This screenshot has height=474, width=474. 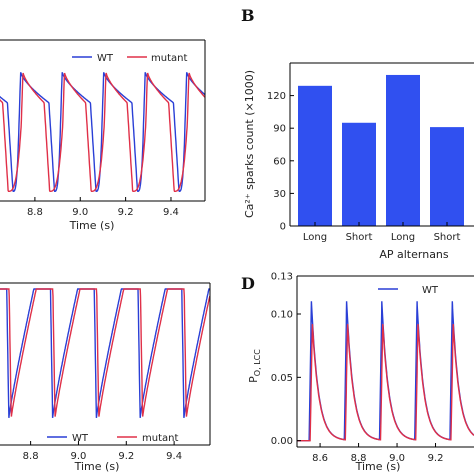 What do you see at coordinates (279, 194) in the screenshot?
I see `panel-b-y-tick-label: 30` at bounding box center [279, 194].